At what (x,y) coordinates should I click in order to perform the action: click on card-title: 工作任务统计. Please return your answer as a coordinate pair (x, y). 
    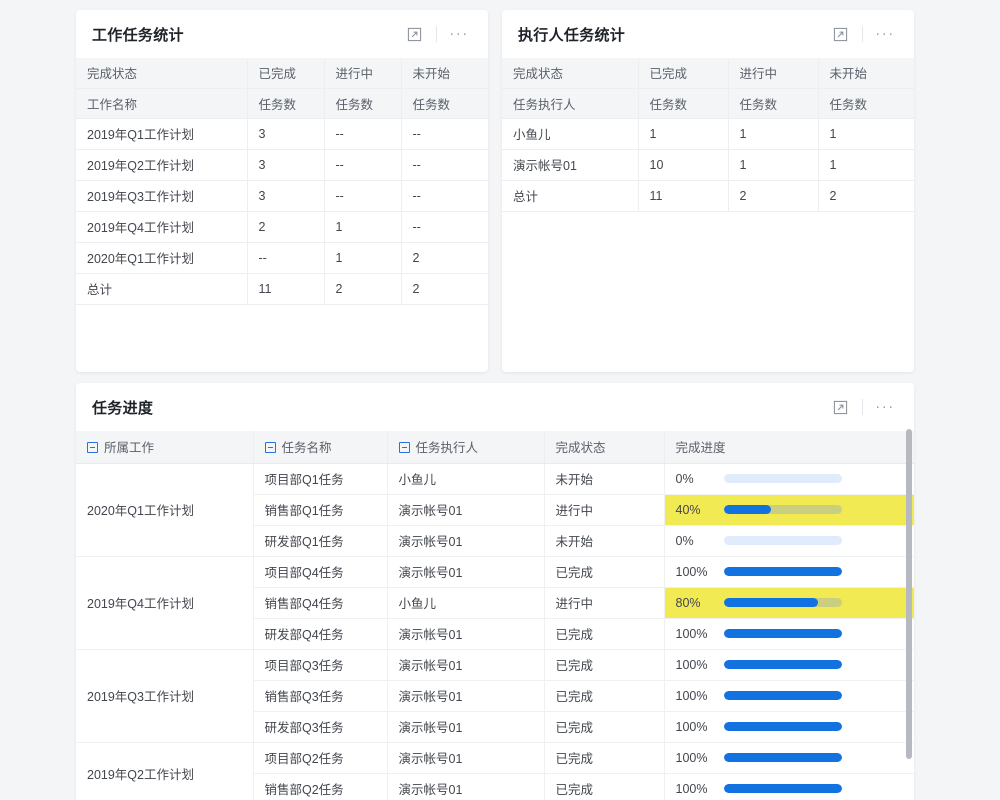
    Looking at the image, I should click on (138, 35).